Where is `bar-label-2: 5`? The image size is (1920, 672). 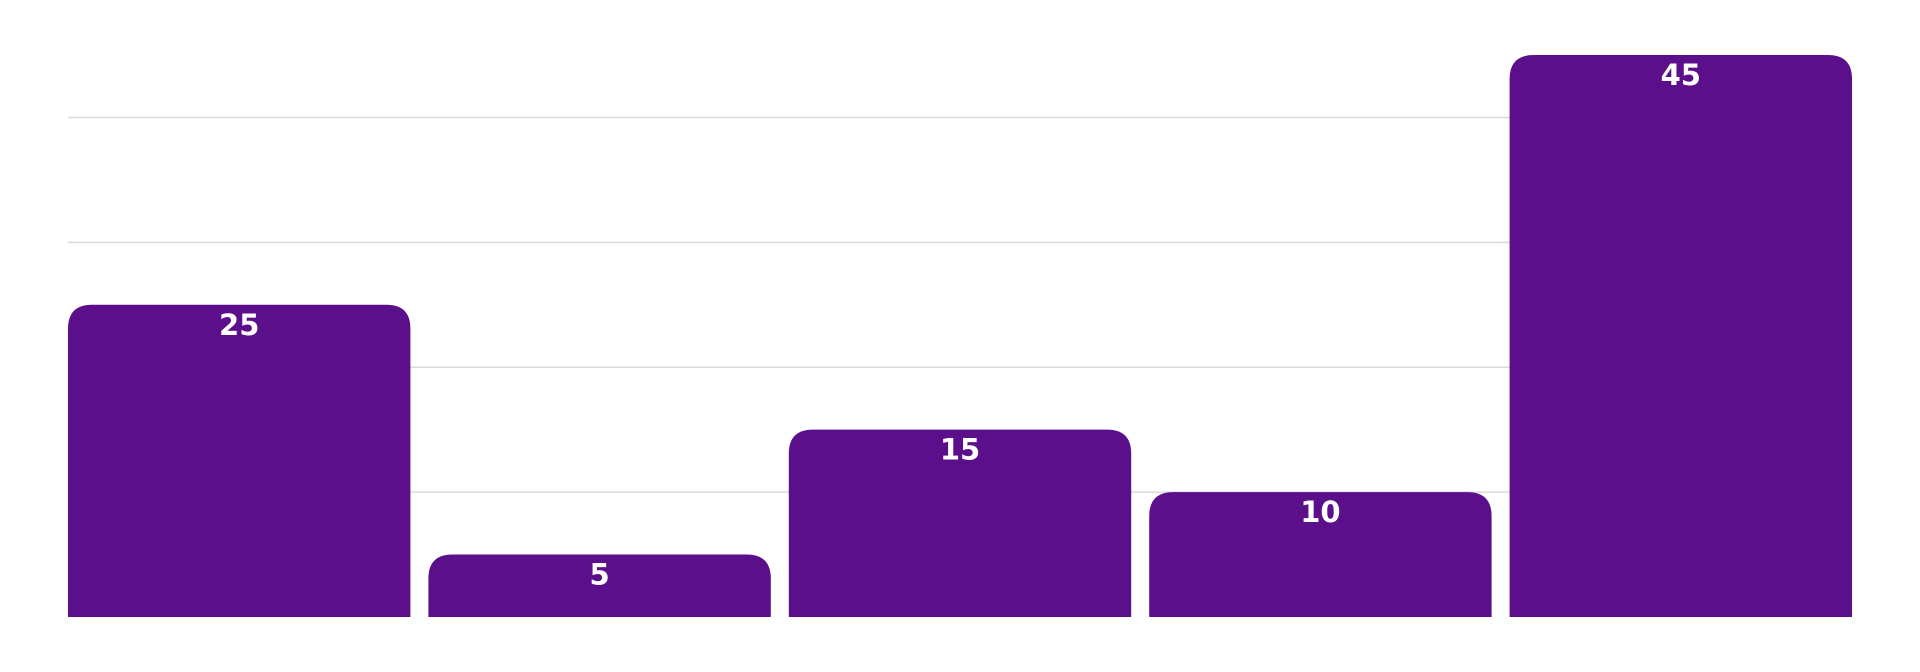 bar-label-2: 5 is located at coordinates (600, 575).